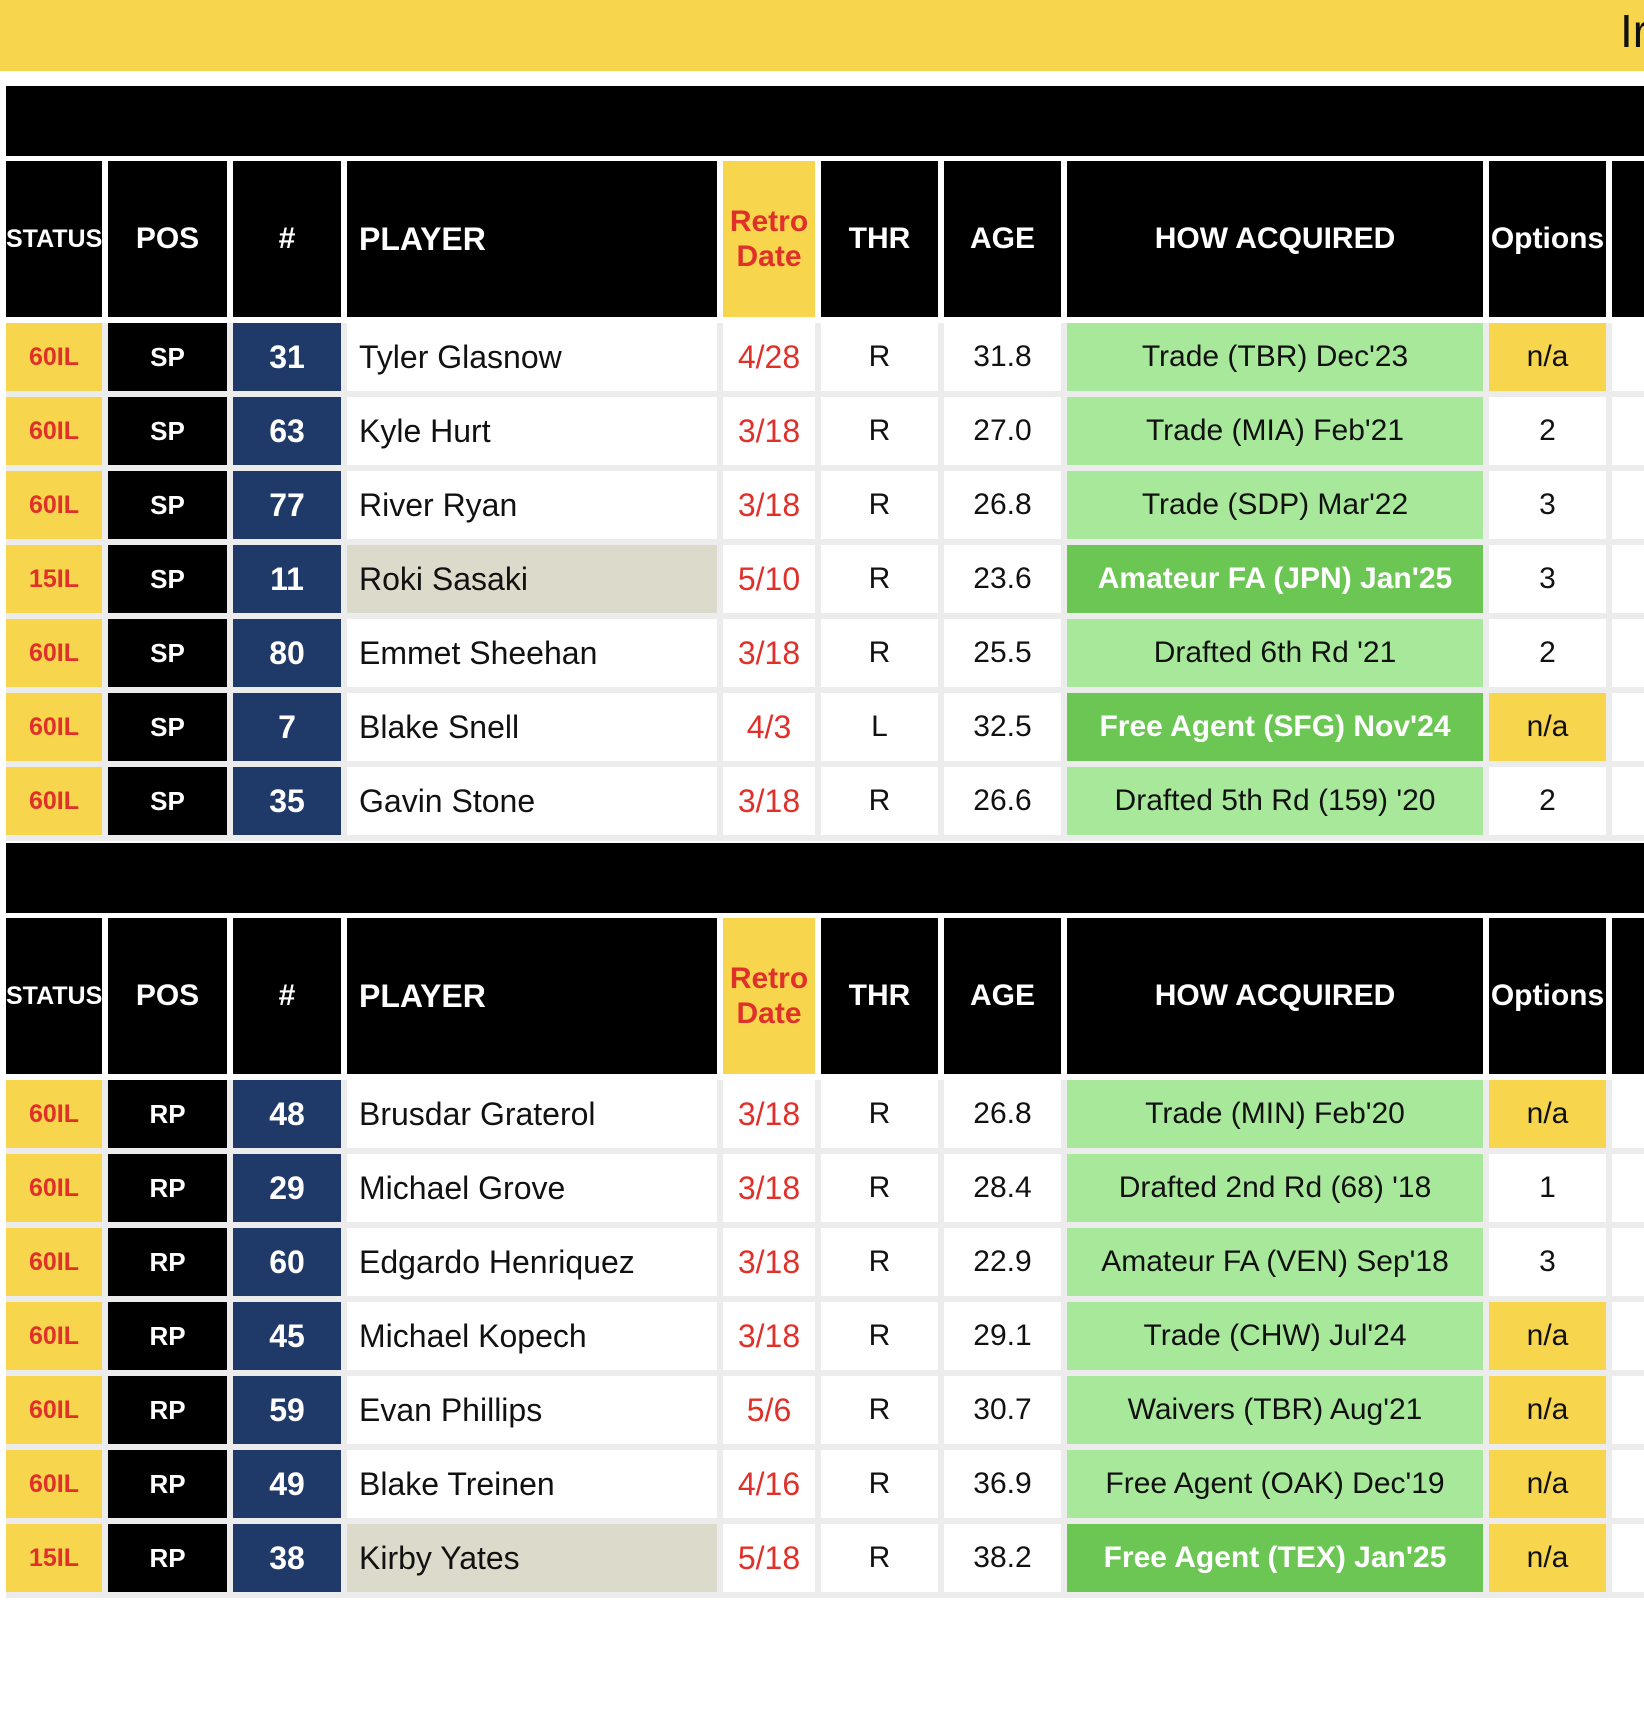 This screenshot has width=1644, height=1715. What do you see at coordinates (772, 360) in the screenshot?
I see `retro-date-cell: 4/28` at bounding box center [772, 360].